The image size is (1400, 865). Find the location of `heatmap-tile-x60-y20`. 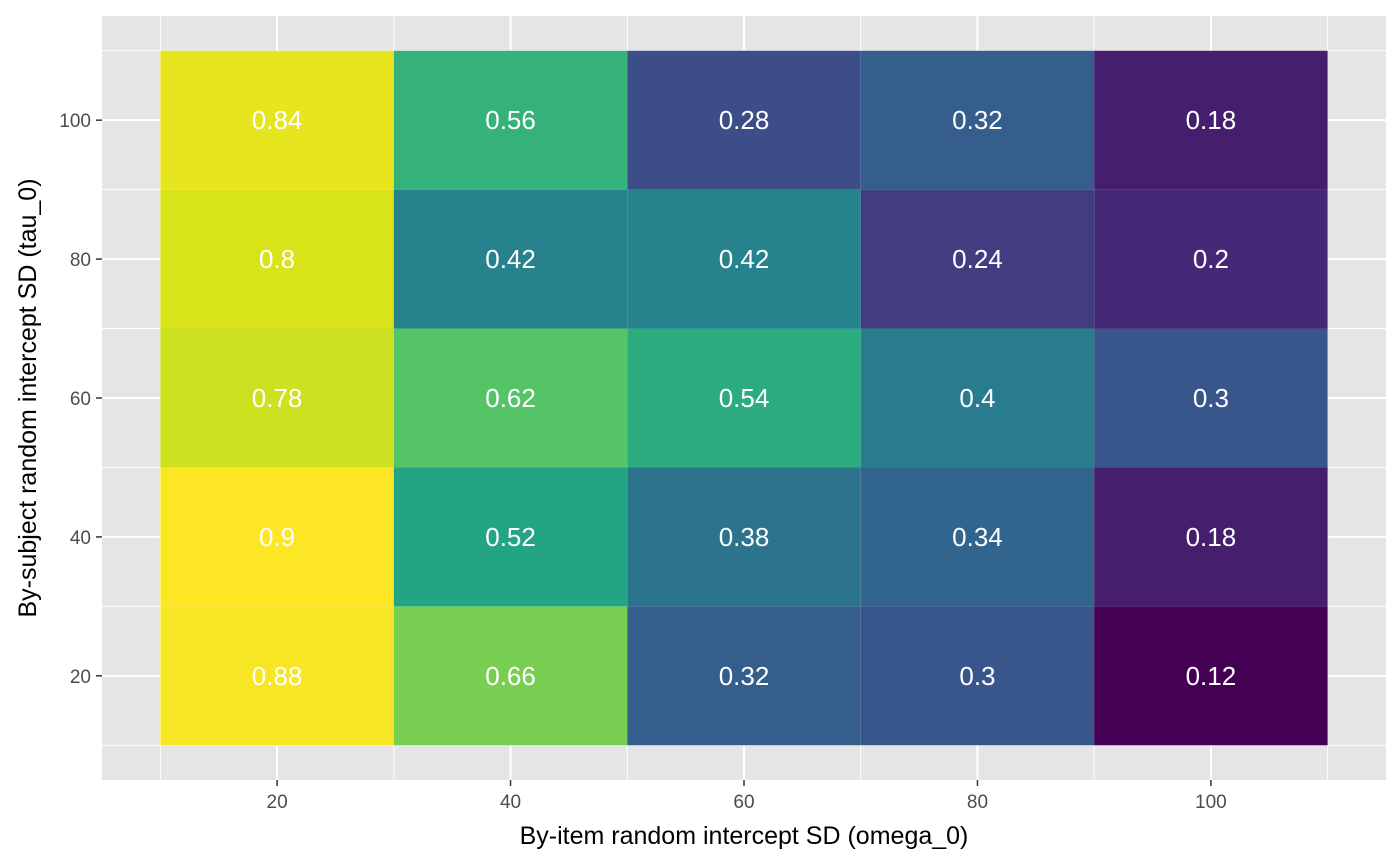

heatmap-tile-x60-y20 is located at coordinates (744, 676).